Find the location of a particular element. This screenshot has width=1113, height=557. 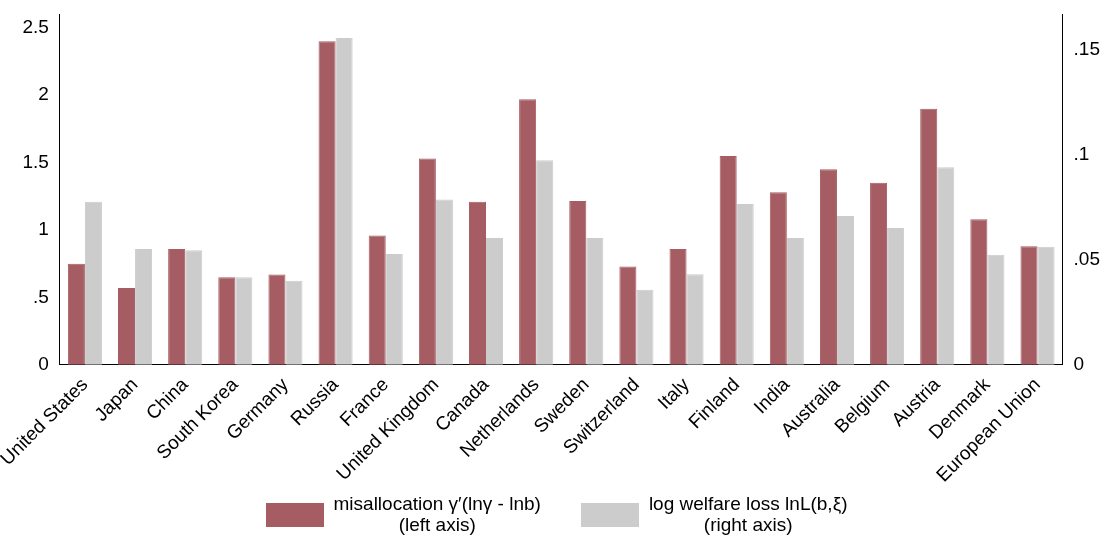

y-tick-label: 1 is located at coordinates (43, 229).